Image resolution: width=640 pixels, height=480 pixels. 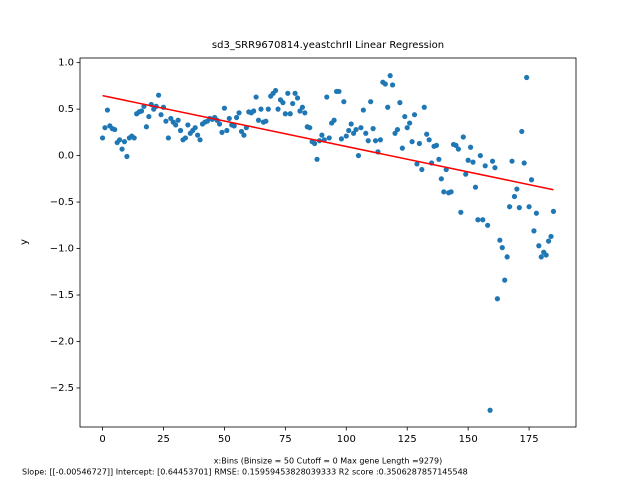 What do you see at coordinates (66, 156) in the screenshot?
I see `y-tick-label: 0.0` at bounding box center [66, 156].